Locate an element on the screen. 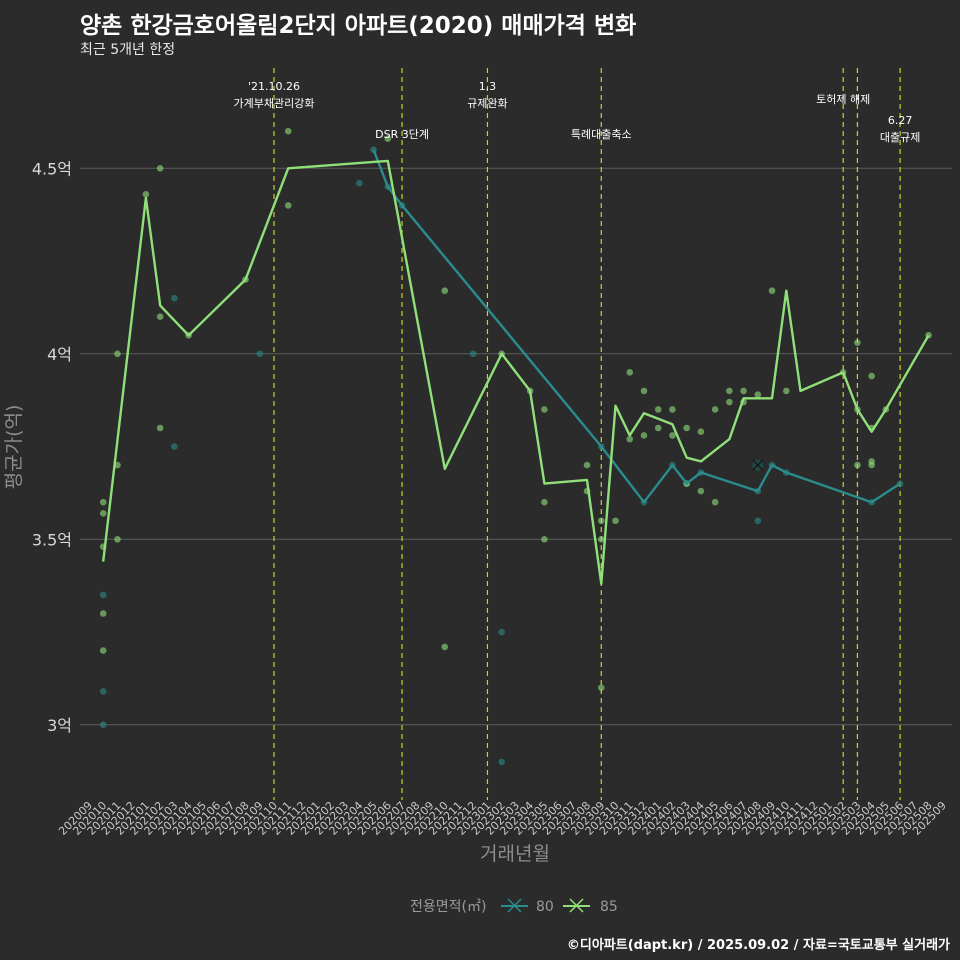 The image size is (960, 960). legend: 전용면적(㎡) 80 85 is located at coordinates (514, 906).